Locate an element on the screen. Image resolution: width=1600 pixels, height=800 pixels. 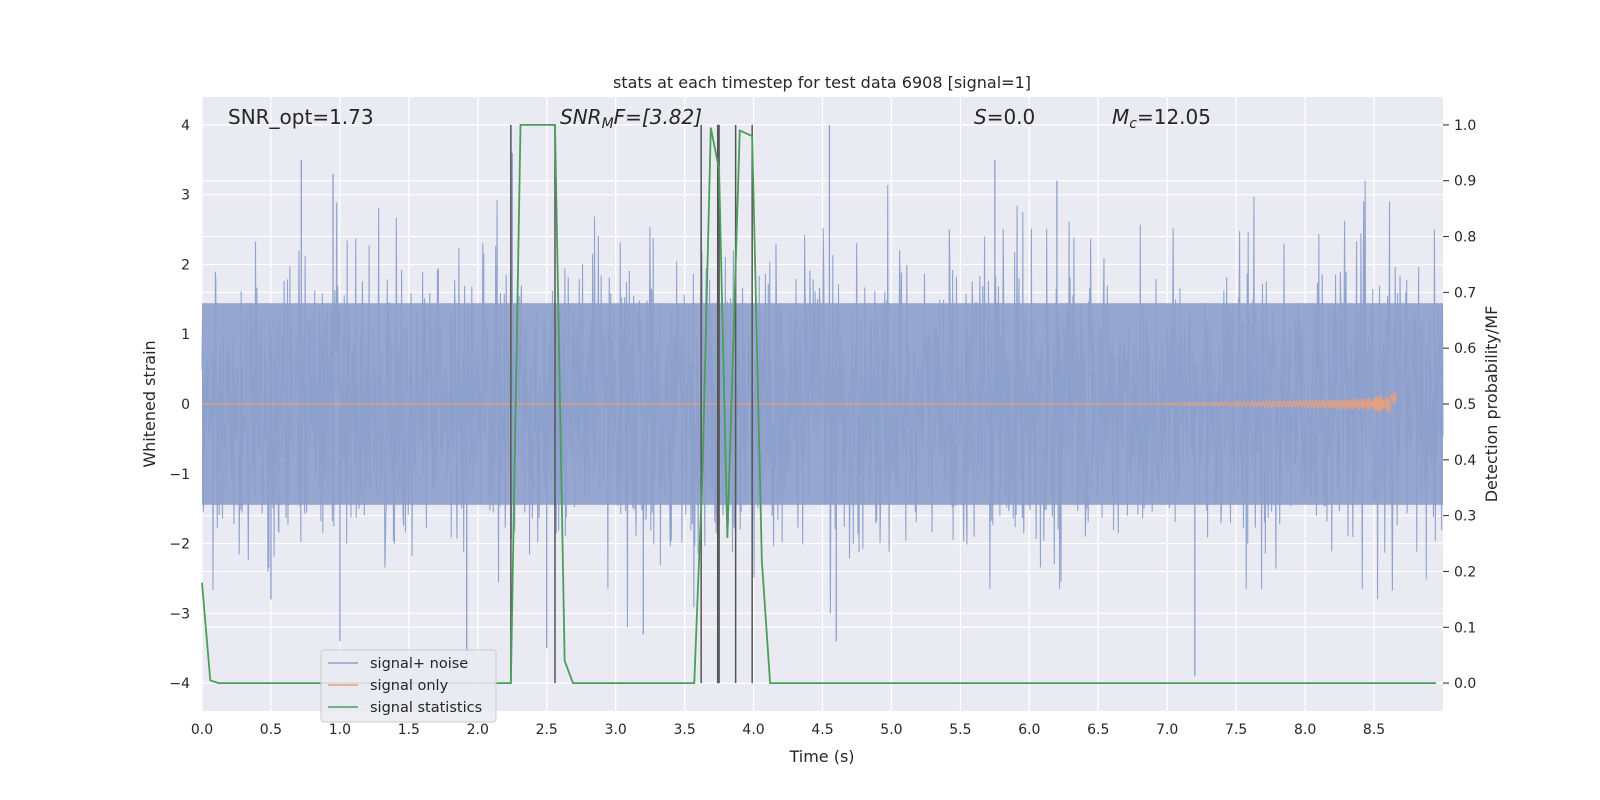
y-right-tick-label-6: 0.6 is located at coordinates (1465, 349).